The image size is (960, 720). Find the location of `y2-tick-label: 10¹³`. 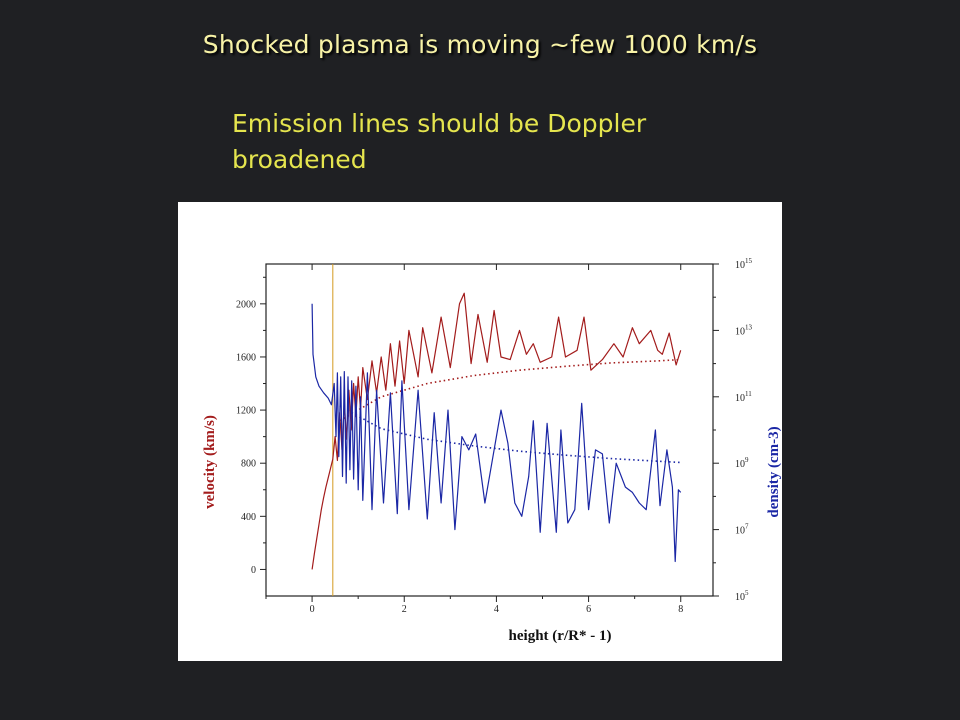

y2-tick-label: 10¹³ is located at coordinates (744, 330).